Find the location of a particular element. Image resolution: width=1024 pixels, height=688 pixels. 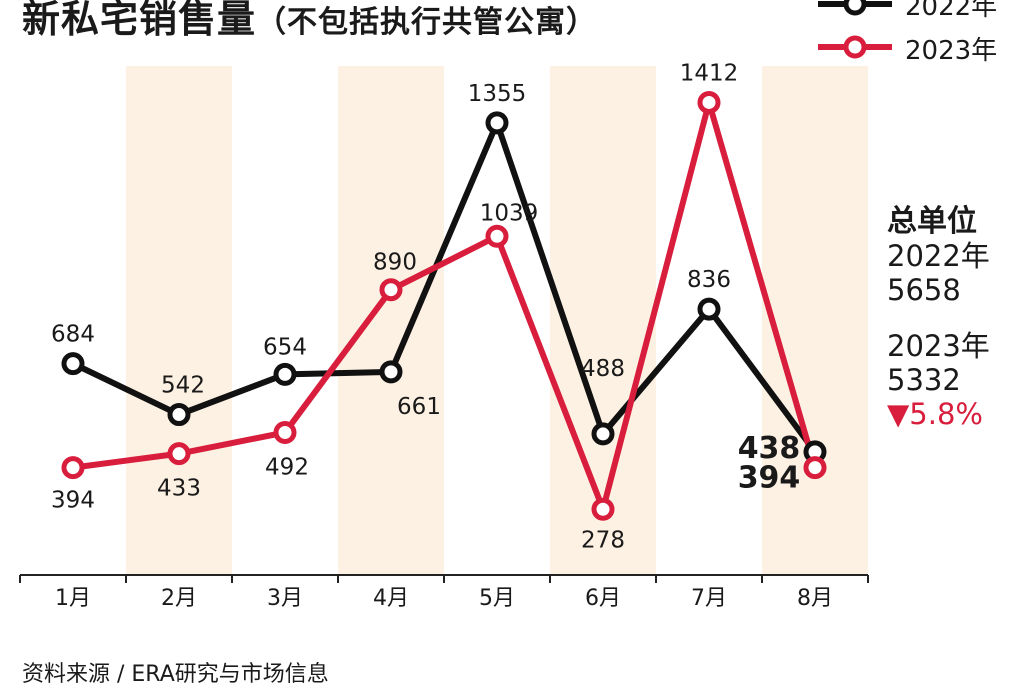

data-label: 836 is located at coordinates (709, 280).